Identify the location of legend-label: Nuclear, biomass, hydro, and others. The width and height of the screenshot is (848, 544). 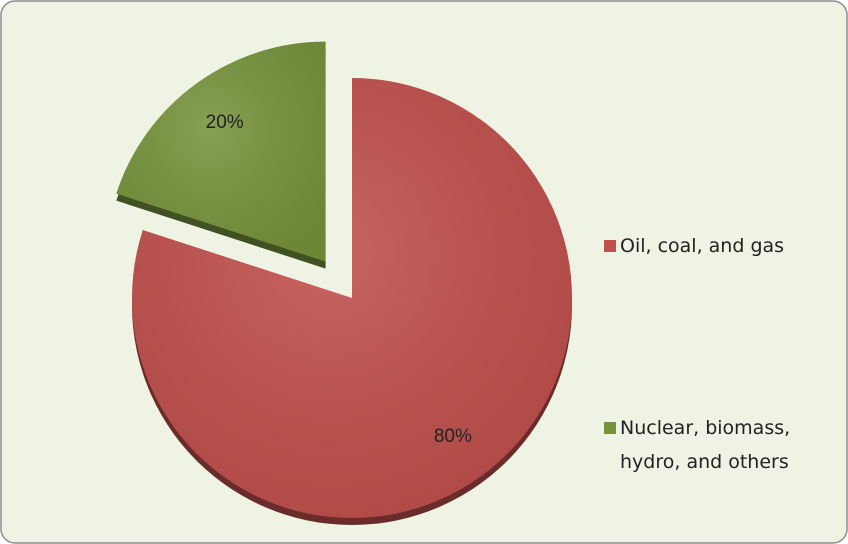
(705, 445).